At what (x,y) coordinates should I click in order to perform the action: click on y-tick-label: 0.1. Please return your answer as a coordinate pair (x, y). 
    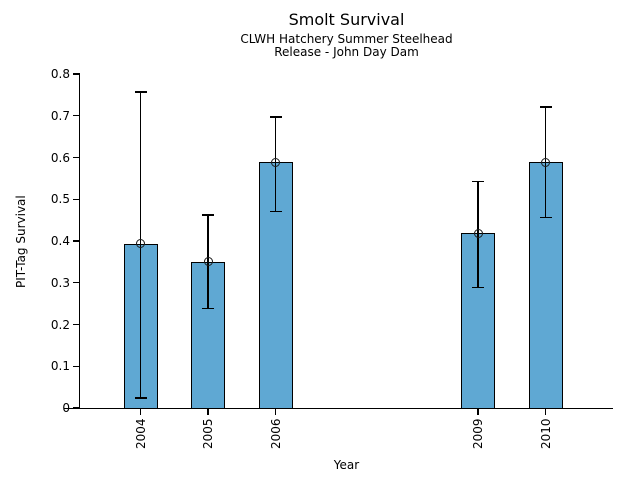
    Looking at the image, I should click on (60, 366).